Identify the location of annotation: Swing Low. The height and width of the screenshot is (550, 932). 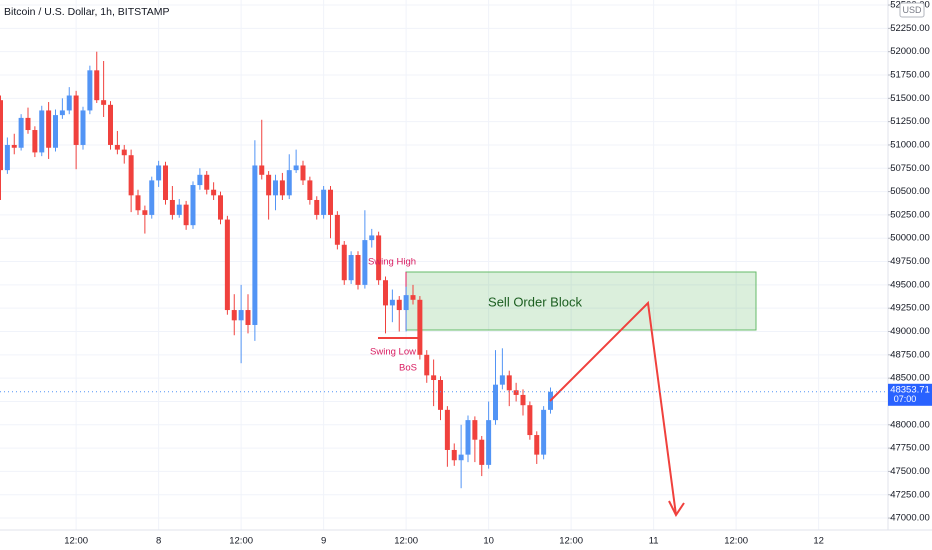
(393, 352).